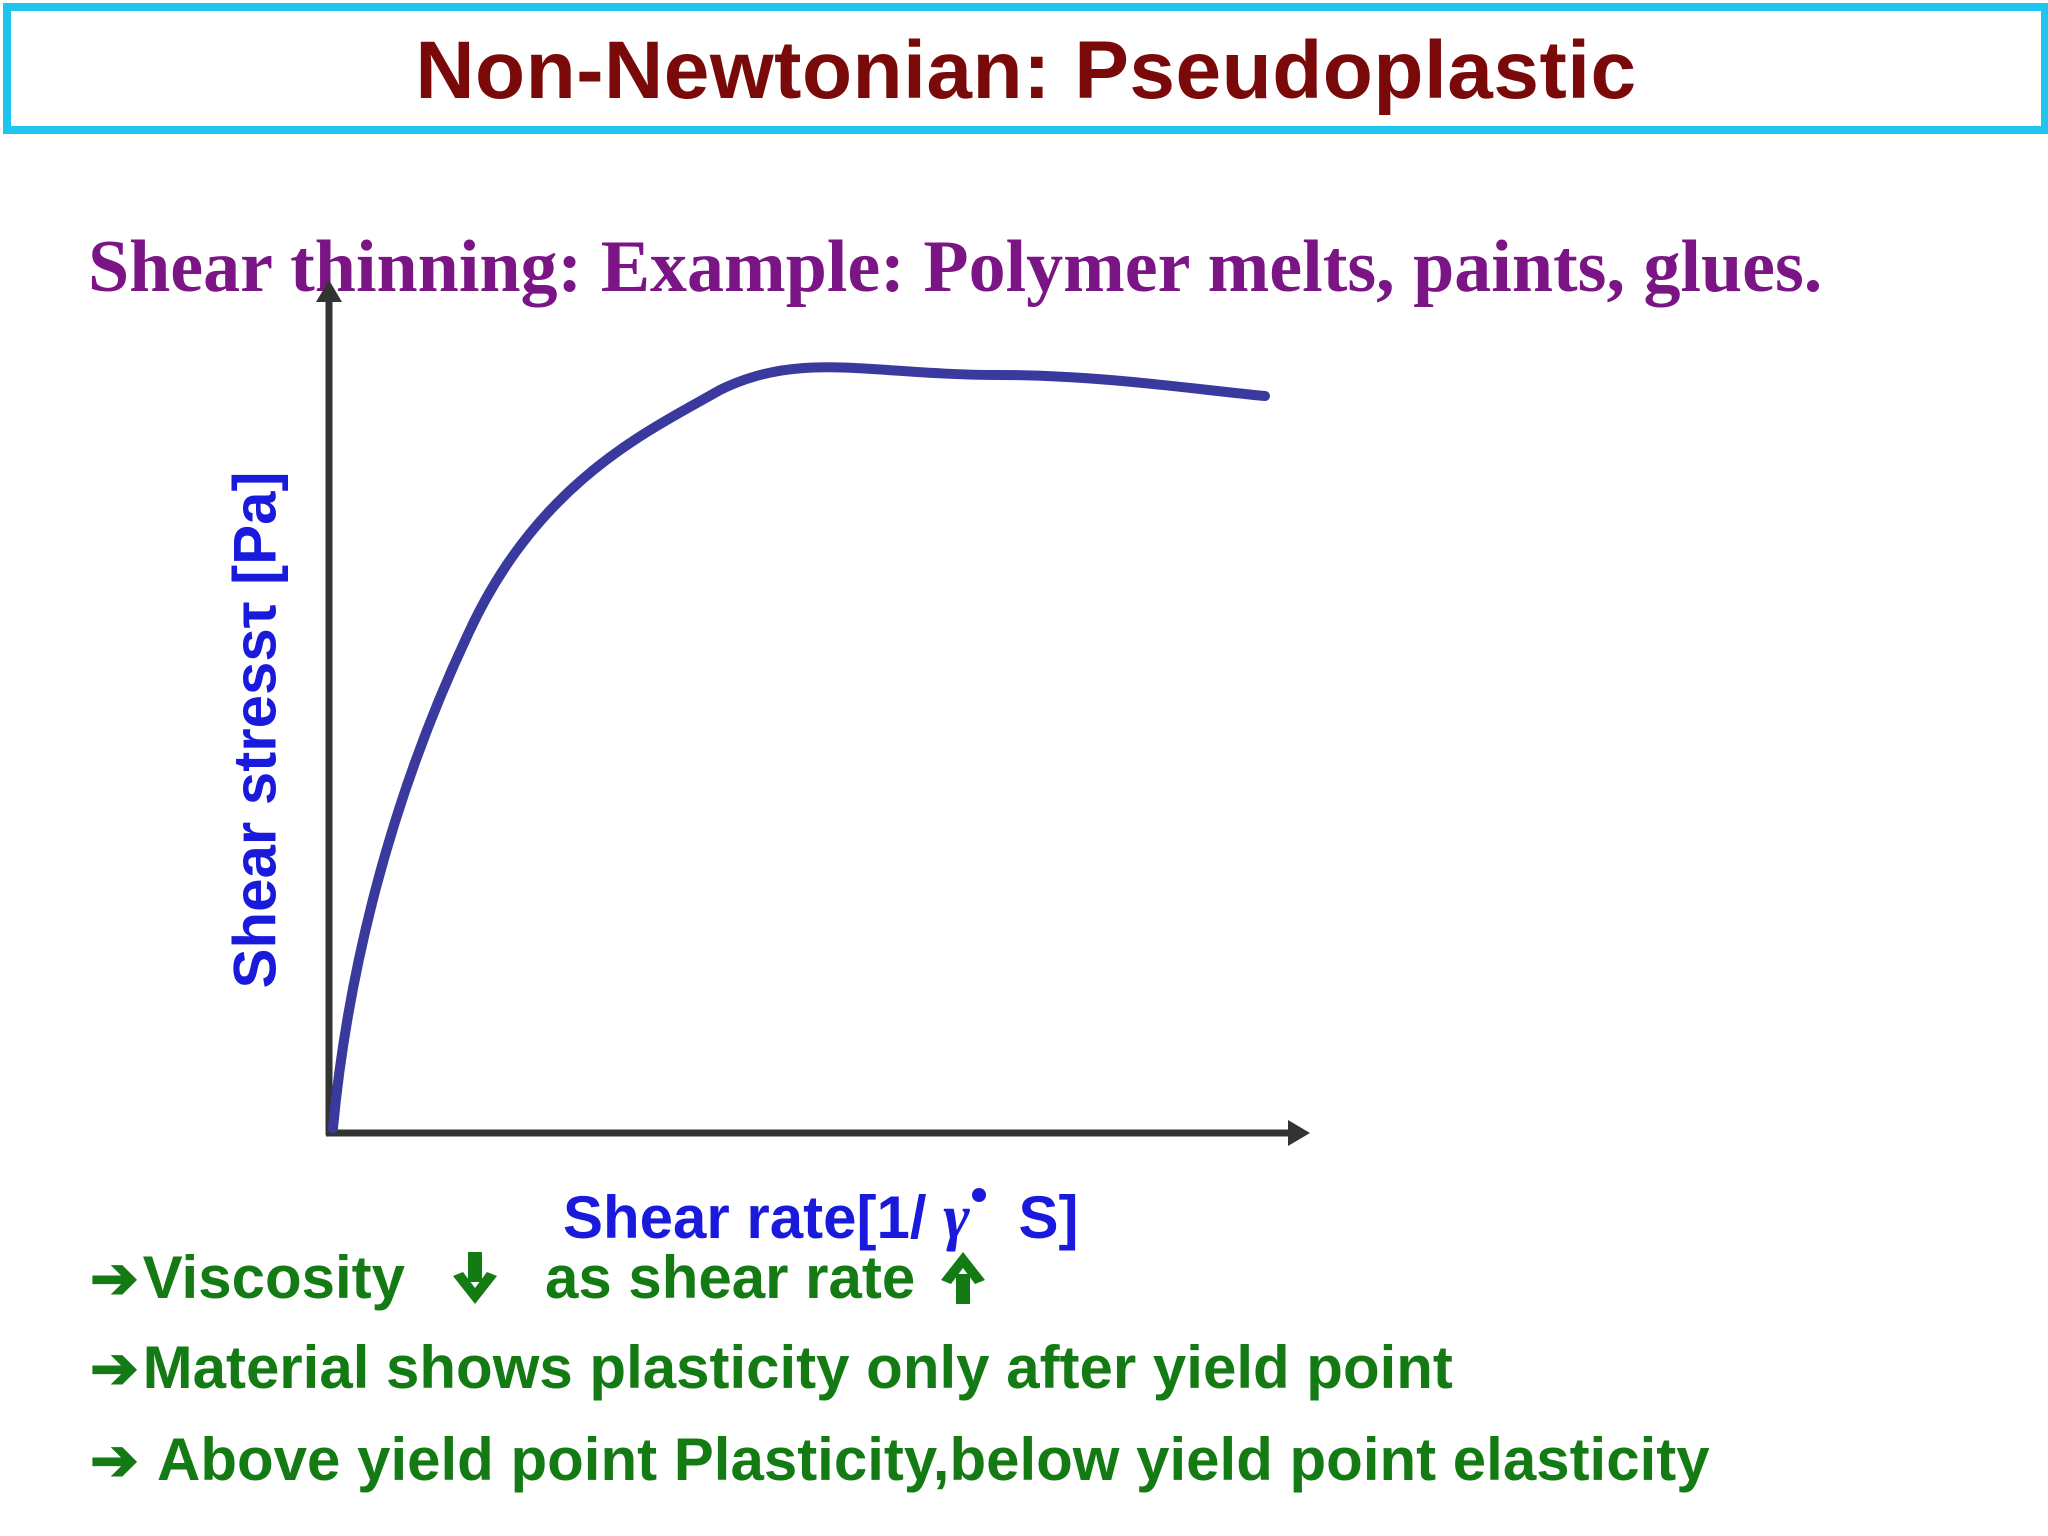  I want to click on bullet-shear-rate-label: as shear rate, so click(730, 1277).